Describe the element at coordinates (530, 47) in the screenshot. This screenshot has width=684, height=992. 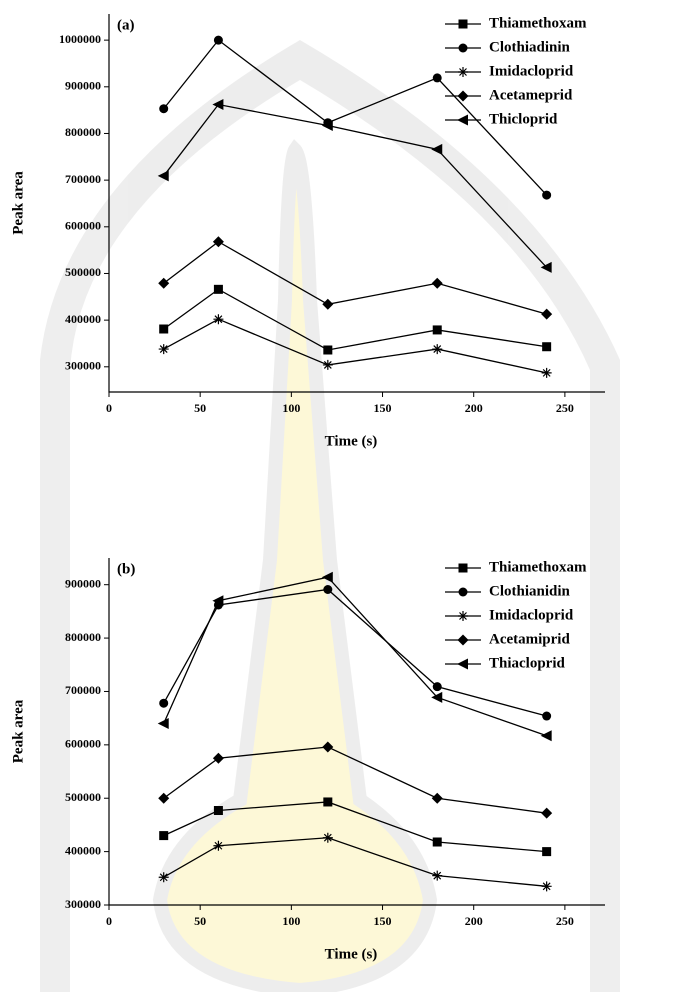
I see `legend-label: Clothiadinin` at that location.